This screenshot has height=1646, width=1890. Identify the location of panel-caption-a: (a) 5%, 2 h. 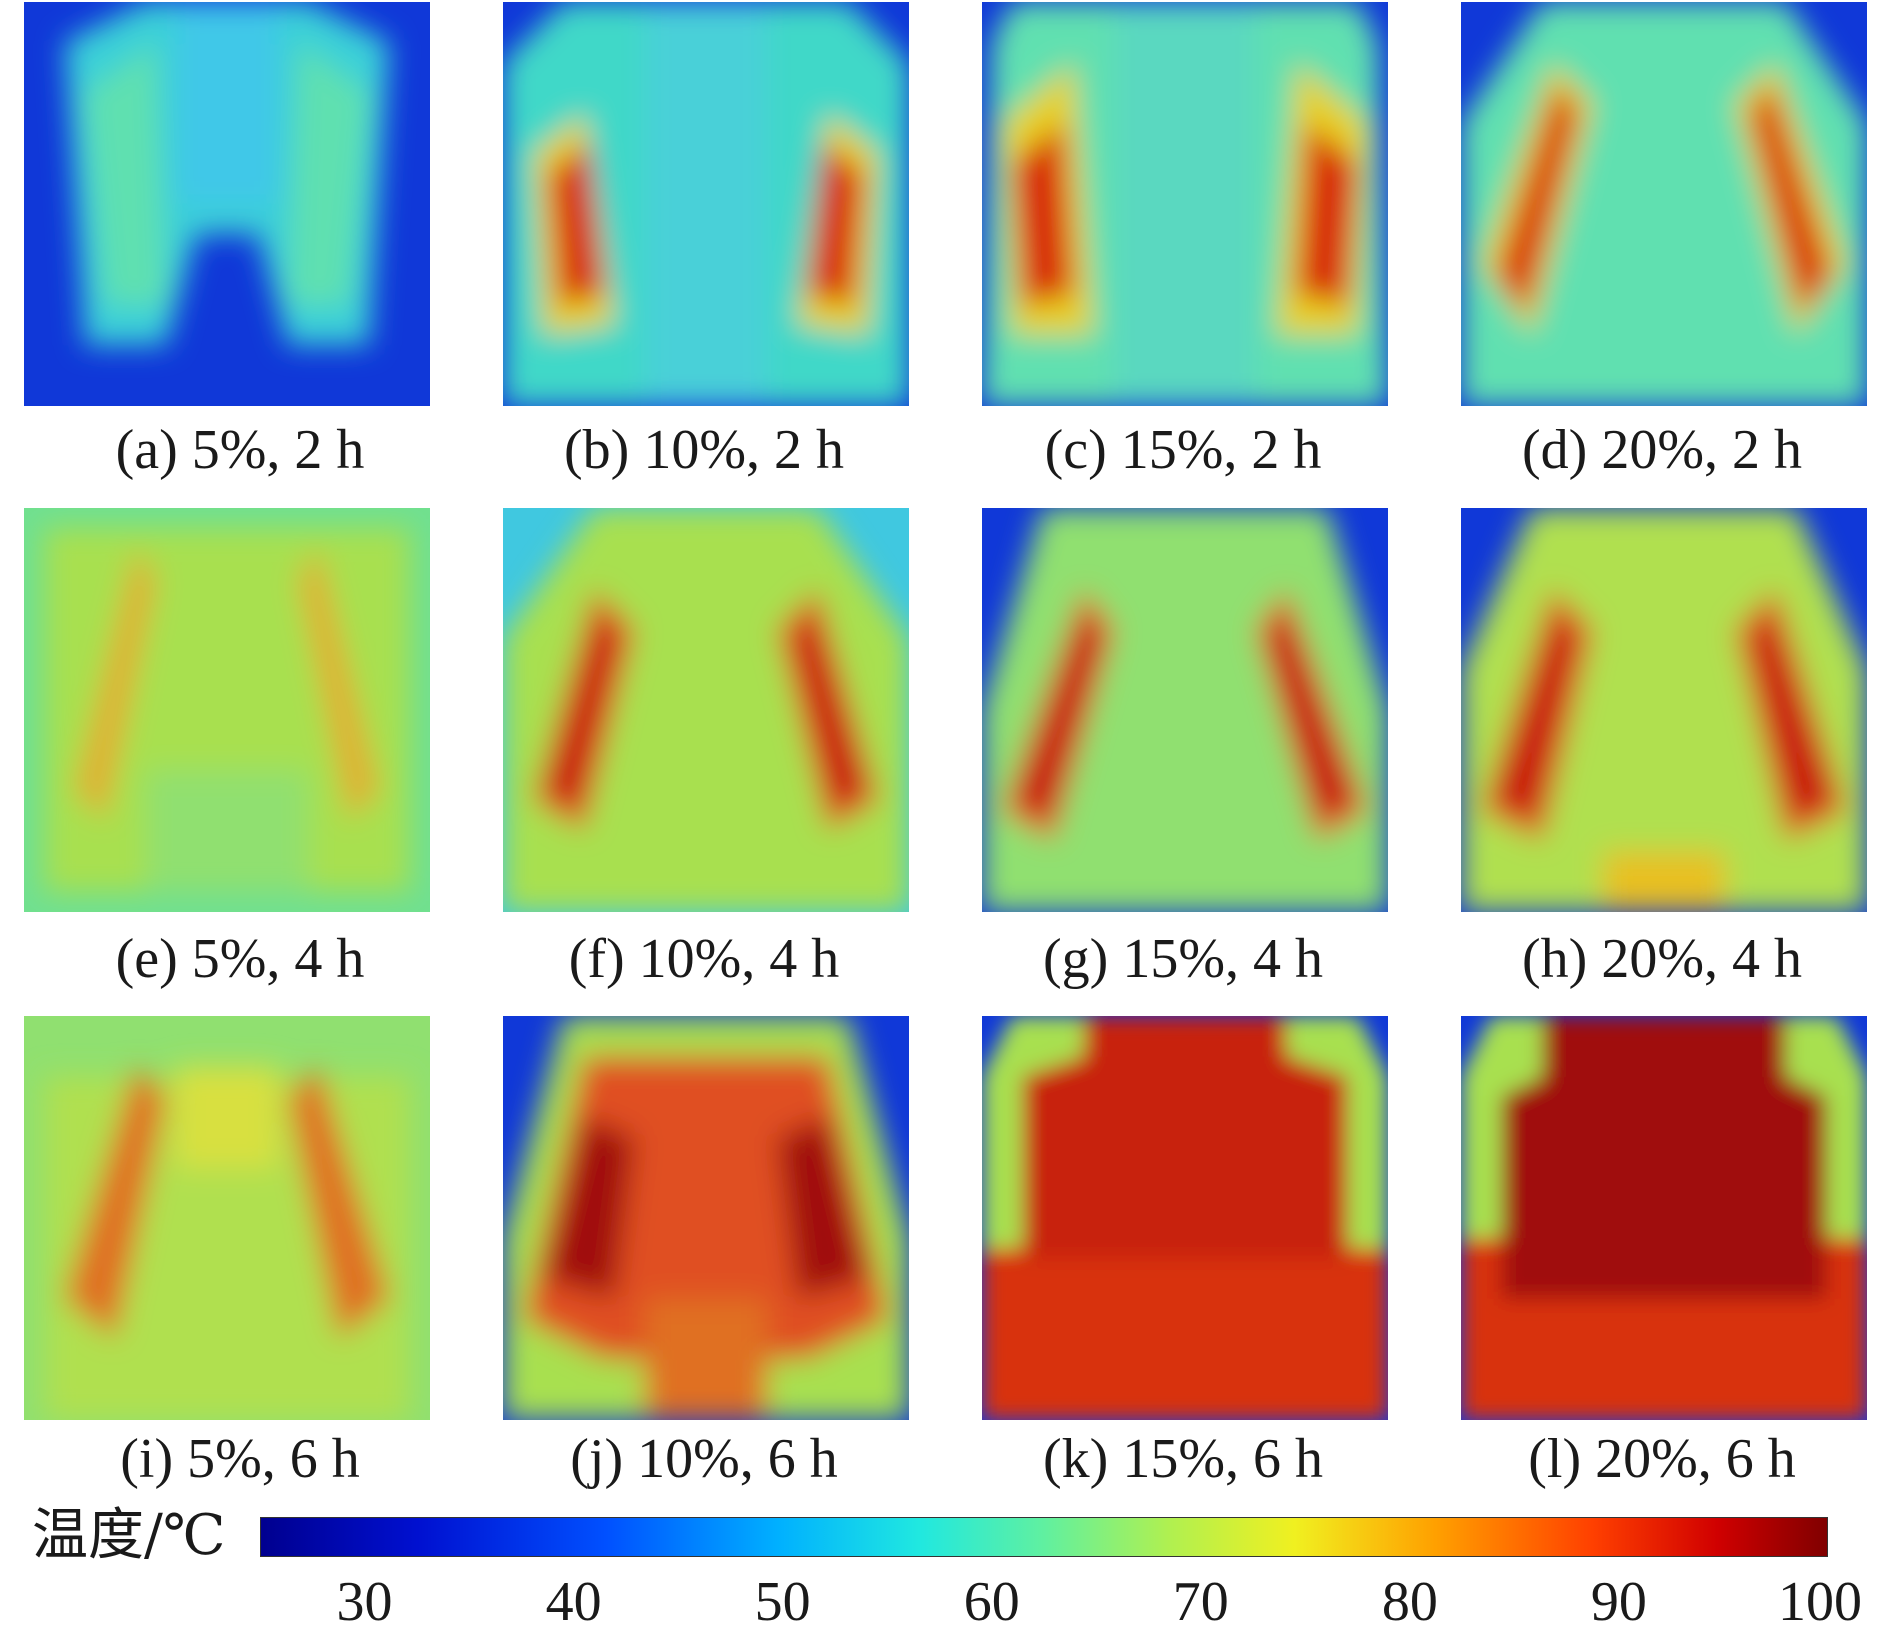
(240, 450).